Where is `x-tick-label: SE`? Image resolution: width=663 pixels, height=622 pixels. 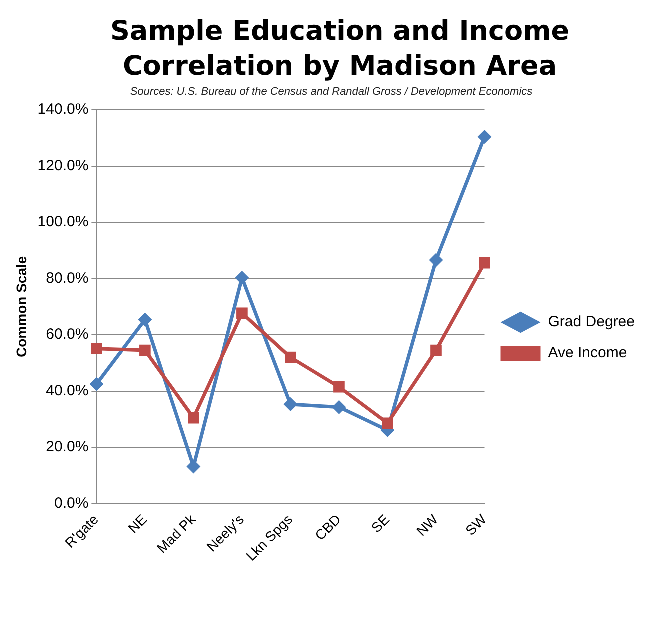 x-tick-label: SE is located at coordinates (380, 524).